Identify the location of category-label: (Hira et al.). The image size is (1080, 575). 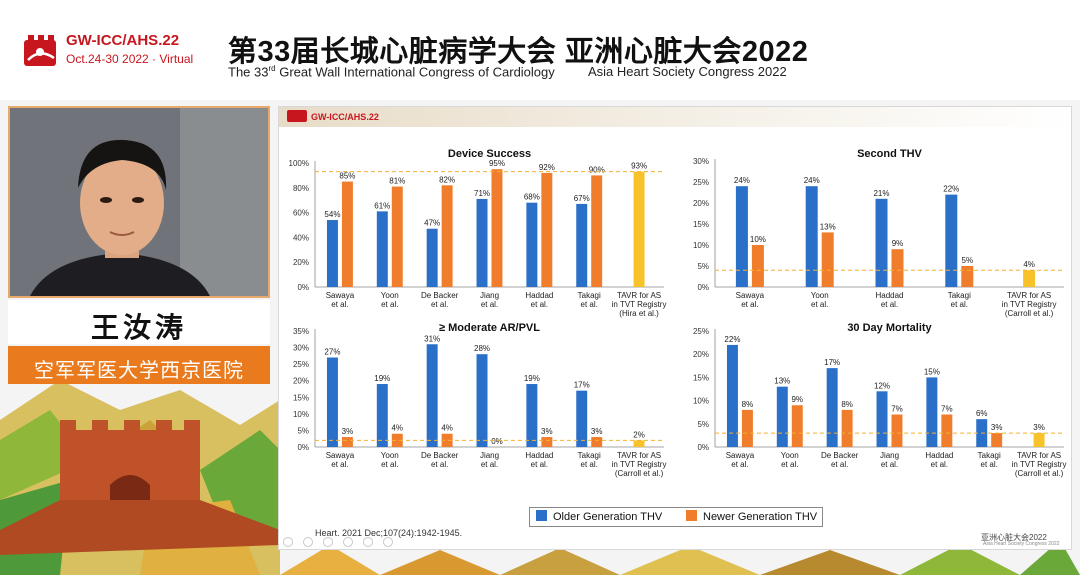
(639, 313).